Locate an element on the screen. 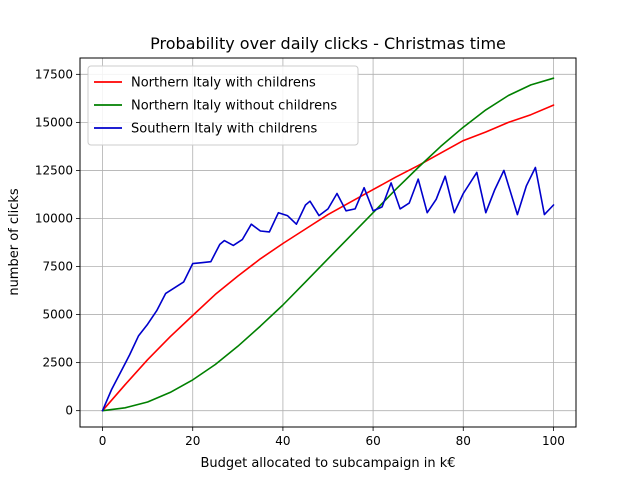 Image resolution: width=640 pixels, height=480 pixels. x-tick-label: 0 is located at coordinates (103, 441).